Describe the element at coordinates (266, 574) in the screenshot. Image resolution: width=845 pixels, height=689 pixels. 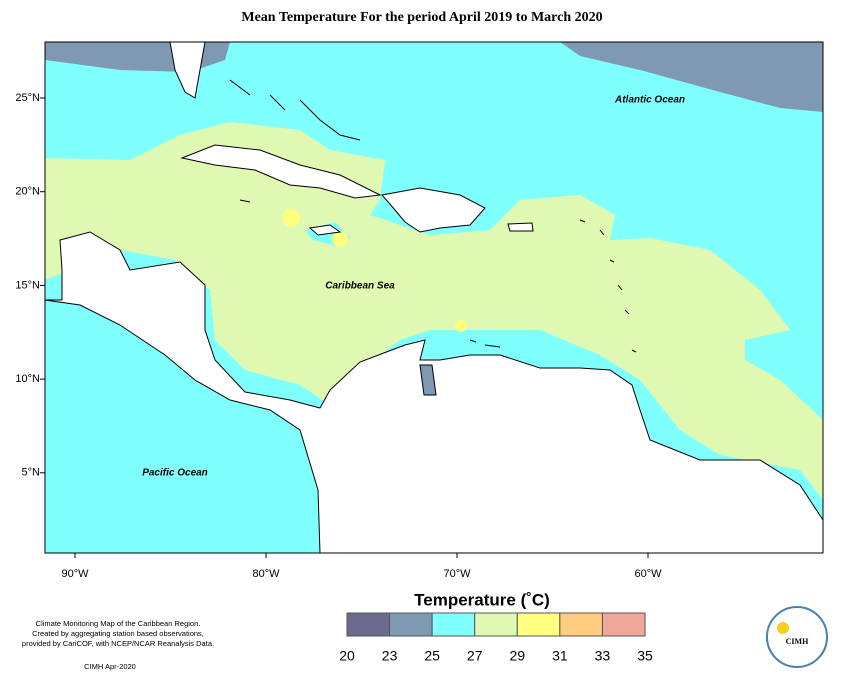
I see `lon-label: 80°W` at that location.